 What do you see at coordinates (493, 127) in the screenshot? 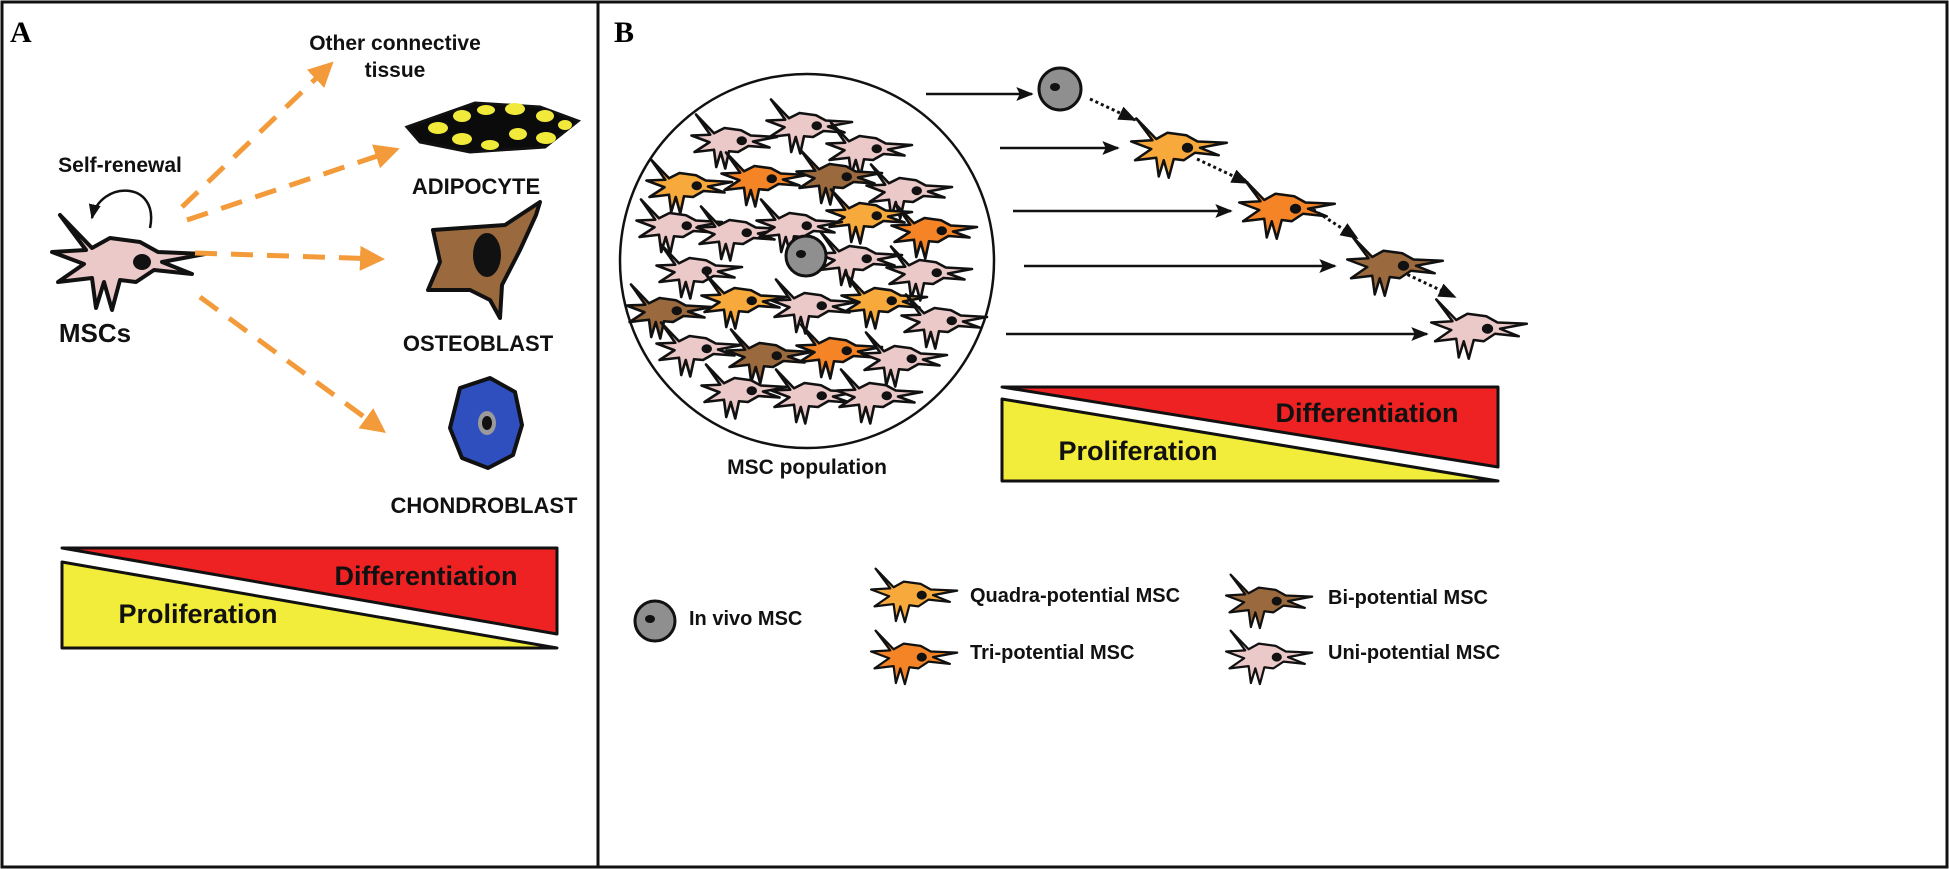
I see `adipocyte-icon` at bounding box center [493, 127].